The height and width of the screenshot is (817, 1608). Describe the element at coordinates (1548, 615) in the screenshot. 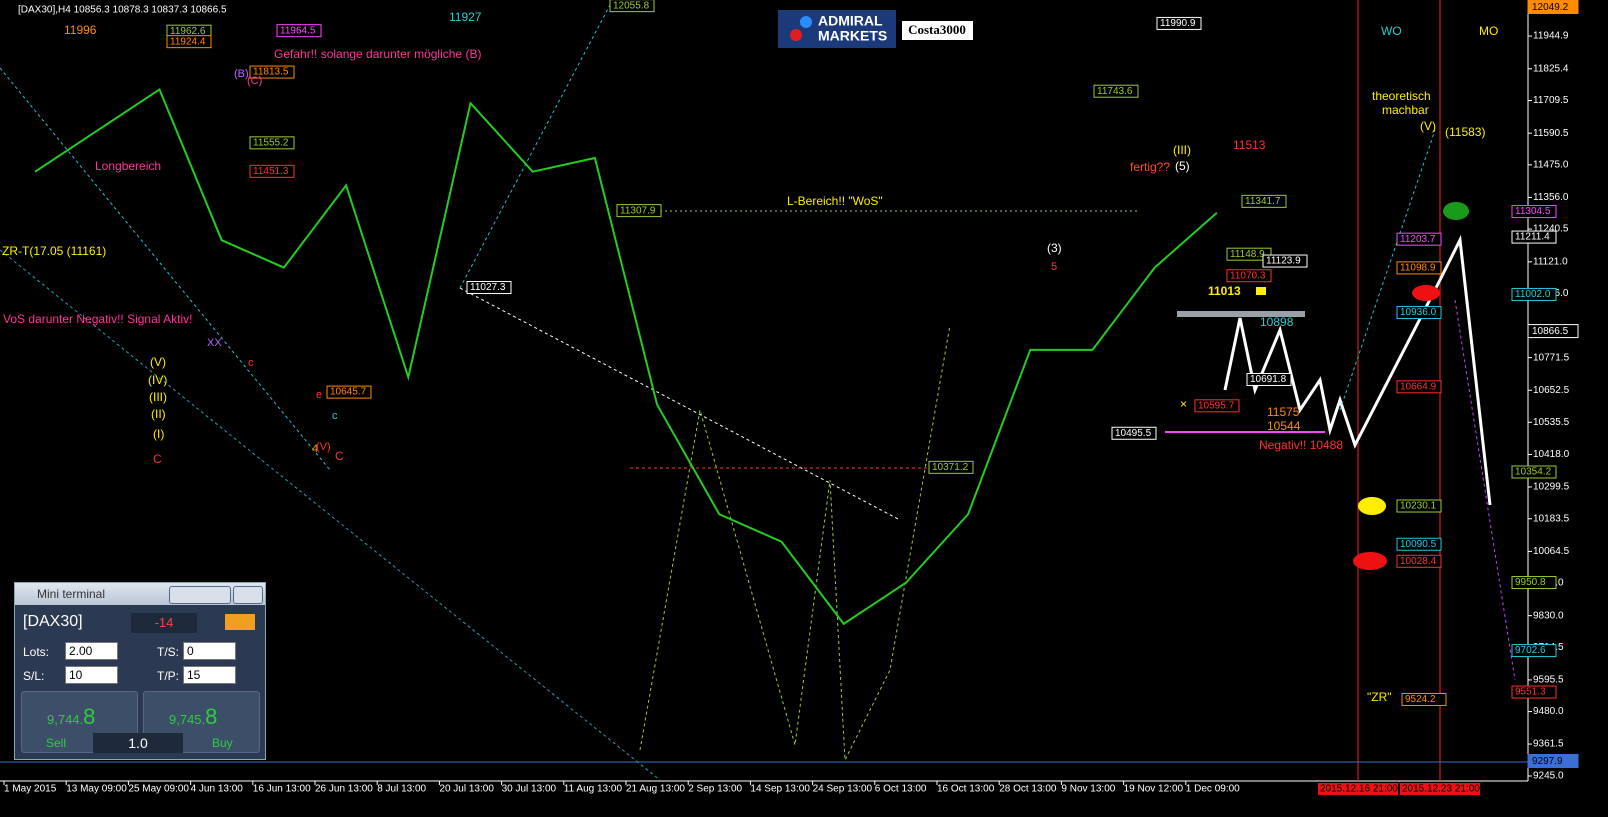

I see `y-tick-label: 9830.0` at that location.